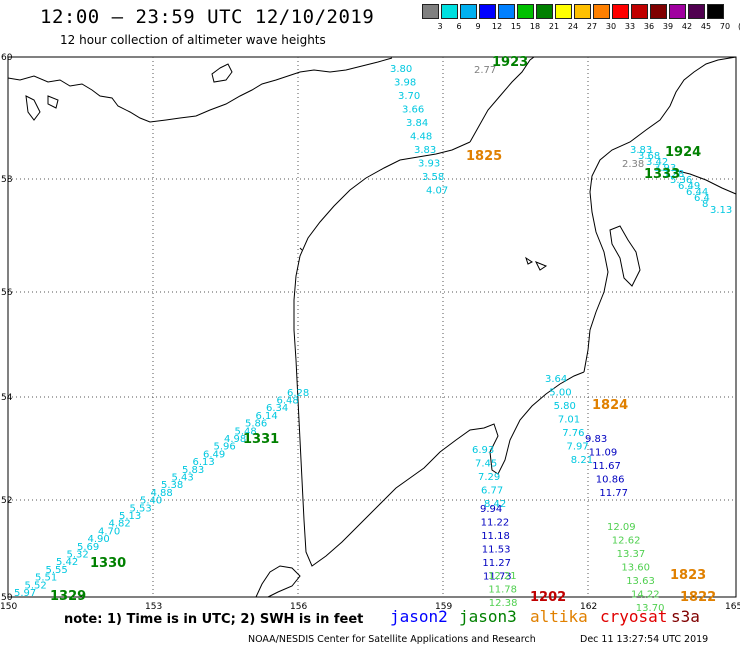  What do you see at coordinates (706, 26) in the screenshot?
I see `colorbar-label: 45` at bounding box center [706, 26].